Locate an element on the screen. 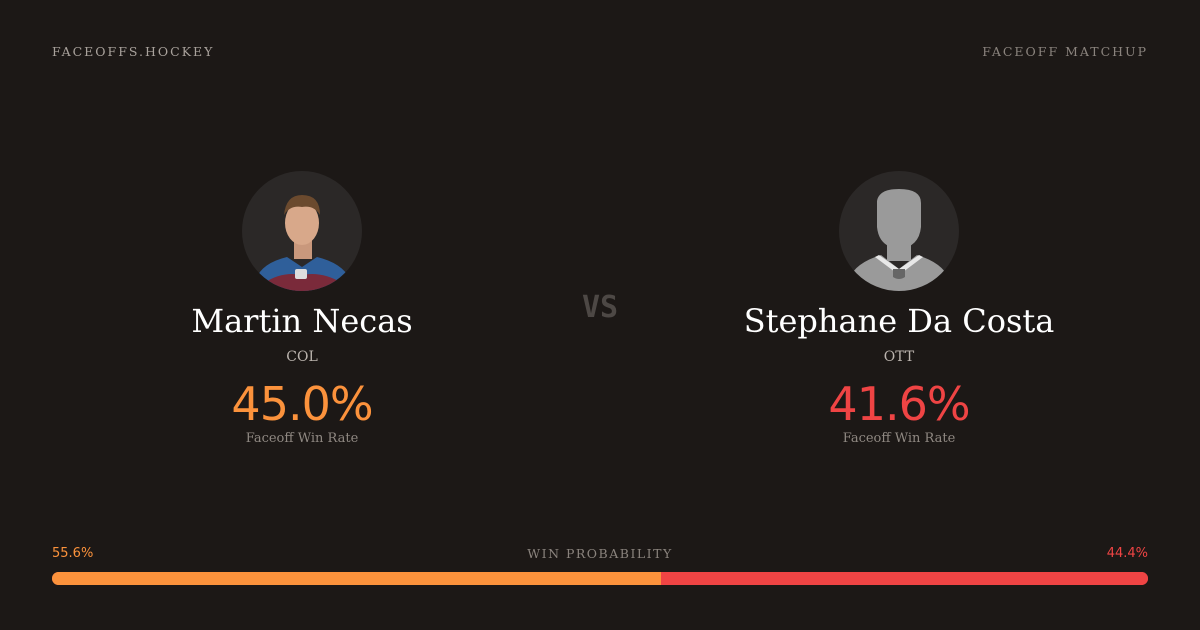 This screenshot has height=630, width=1200. win-probability-left: 55.6% is located at coordinates (73, 553).